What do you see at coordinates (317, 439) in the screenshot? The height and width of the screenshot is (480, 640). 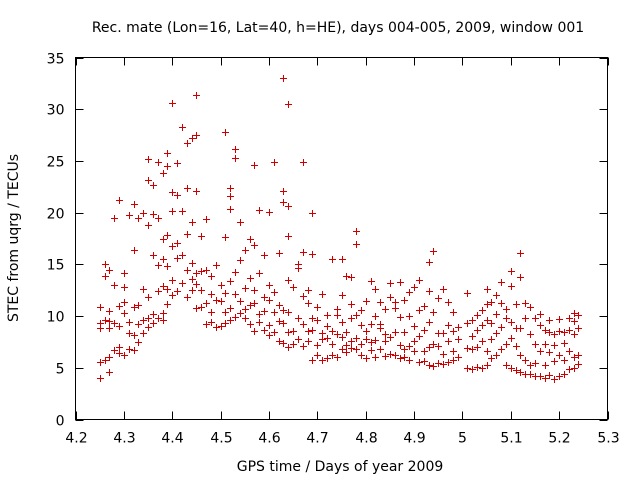 I see `x-tick-label: 4.7` at bounding box center [317, 439].